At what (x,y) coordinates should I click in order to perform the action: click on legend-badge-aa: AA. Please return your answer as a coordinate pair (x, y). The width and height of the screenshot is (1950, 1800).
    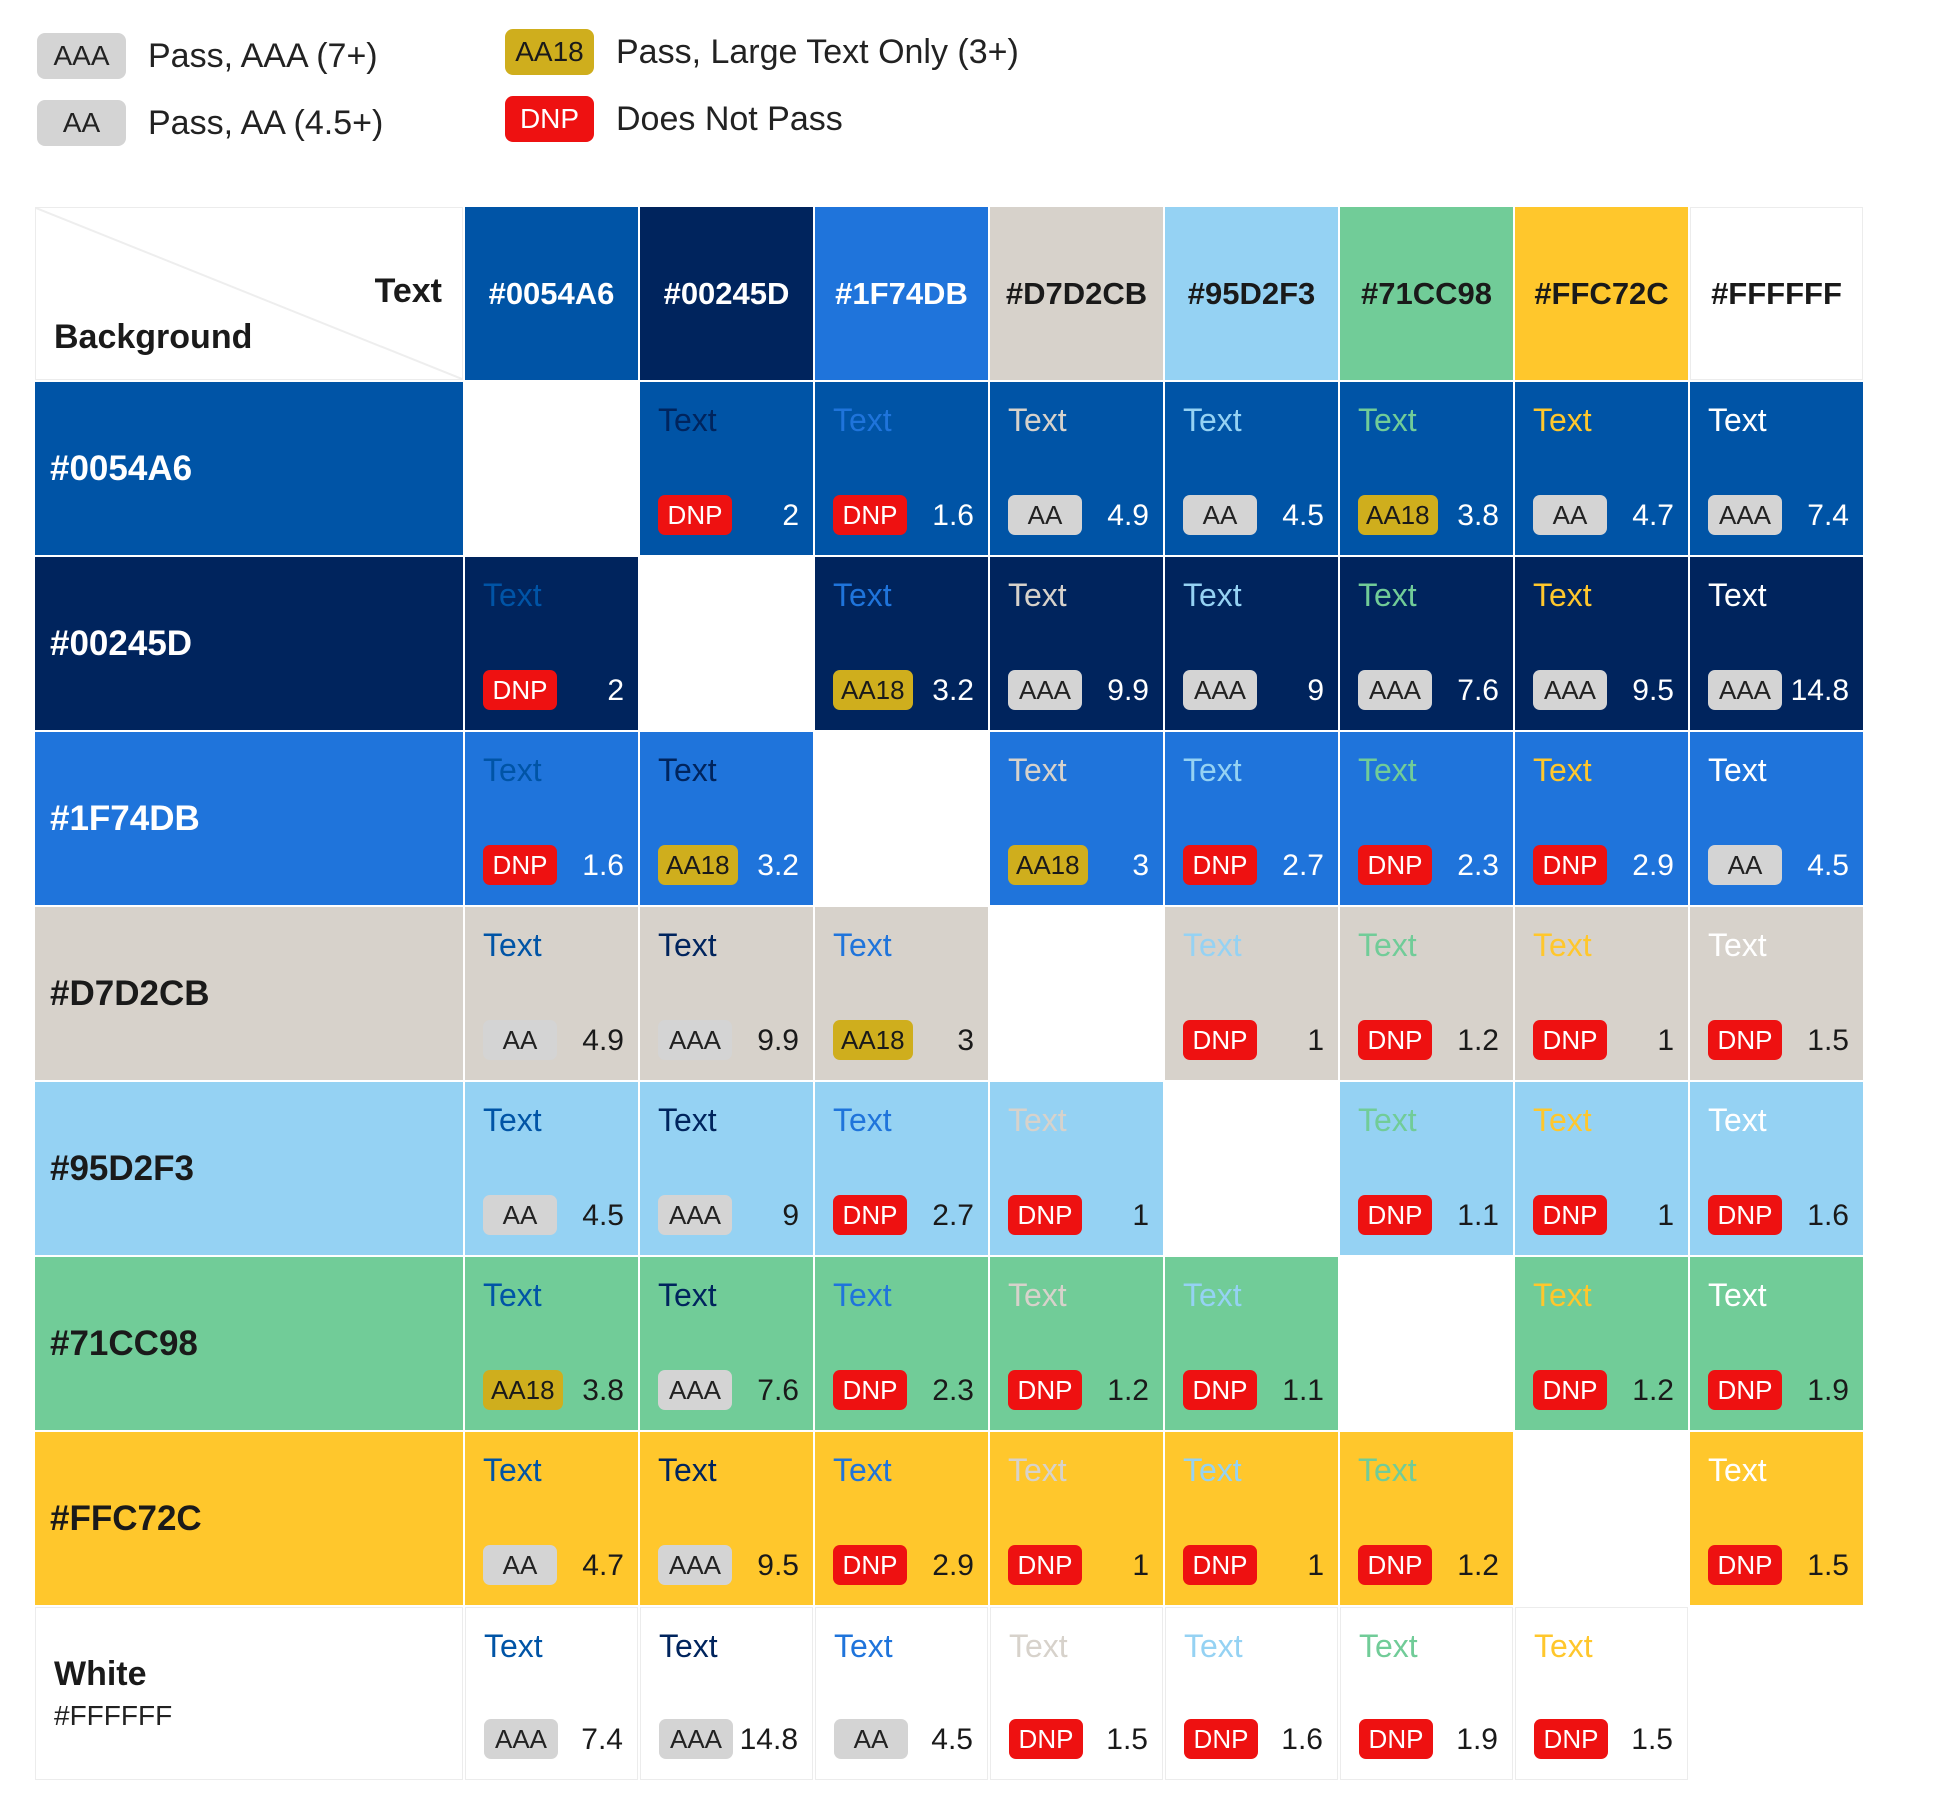
    Looking at the image, I should click on (81, 123).